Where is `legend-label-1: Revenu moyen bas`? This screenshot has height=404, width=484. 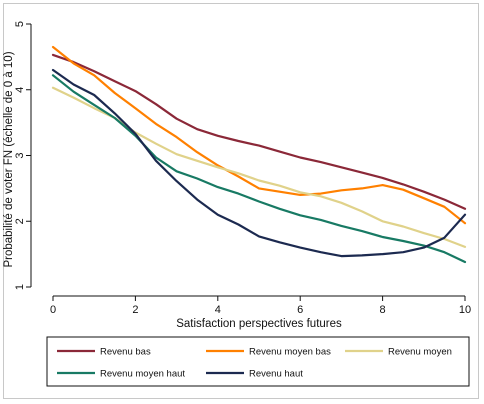 legend-label-1: Revenu moyen bas is located at coordinates (290, 352).